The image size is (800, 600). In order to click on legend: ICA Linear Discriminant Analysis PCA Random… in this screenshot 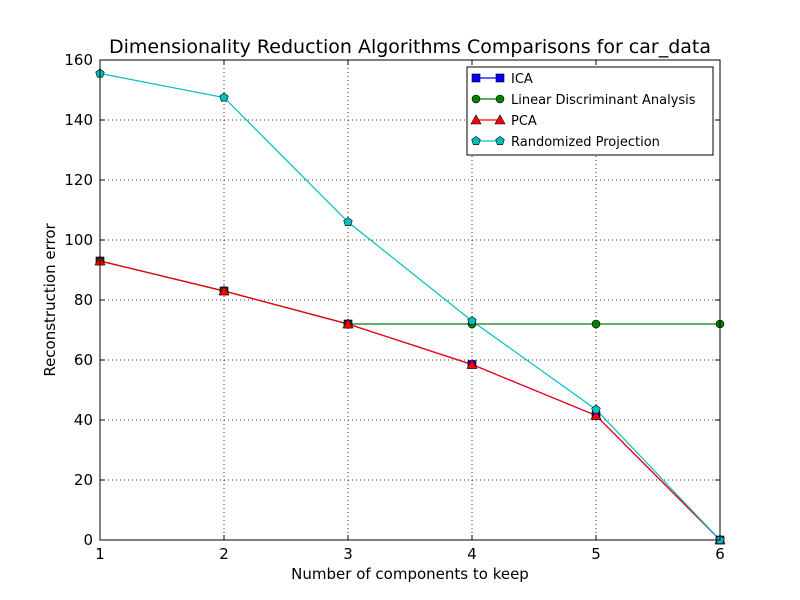, I will do `click(590, 111)`.